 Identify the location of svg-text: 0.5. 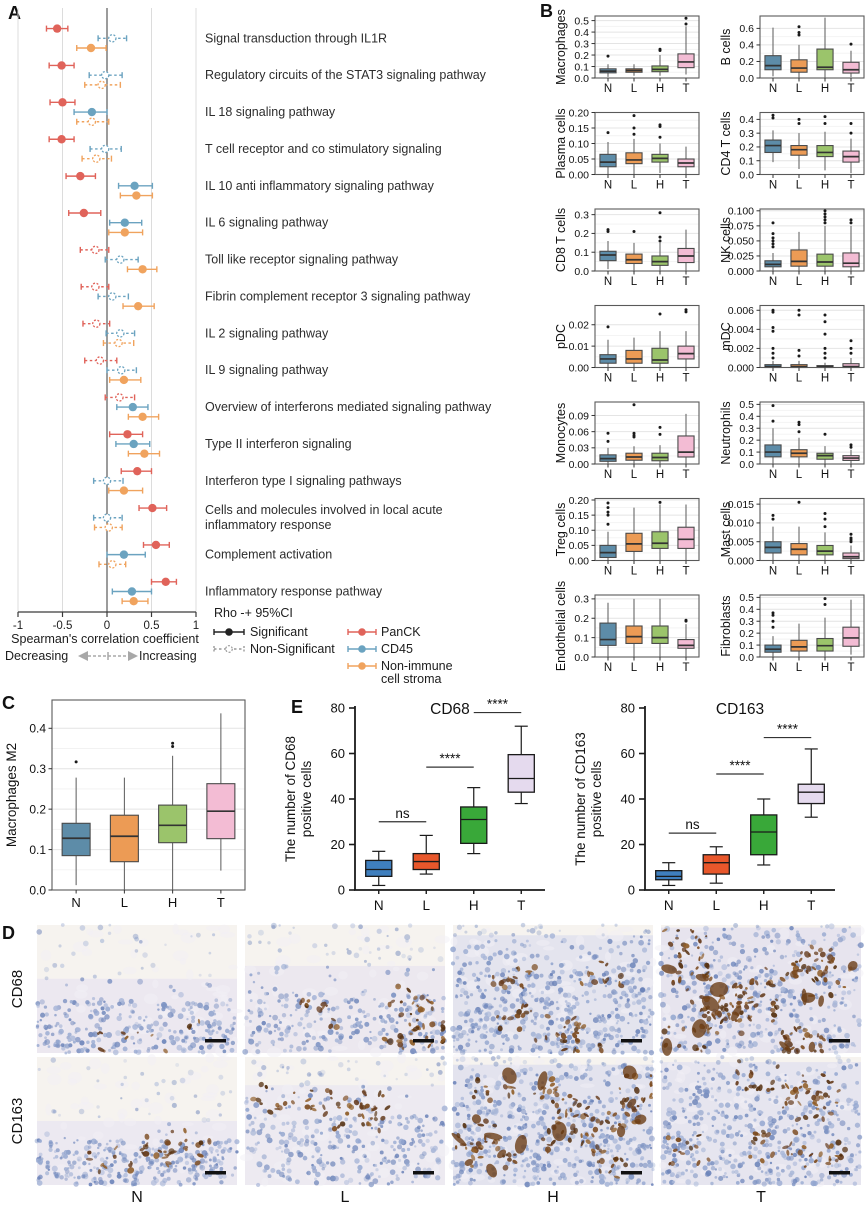
(152, 626).